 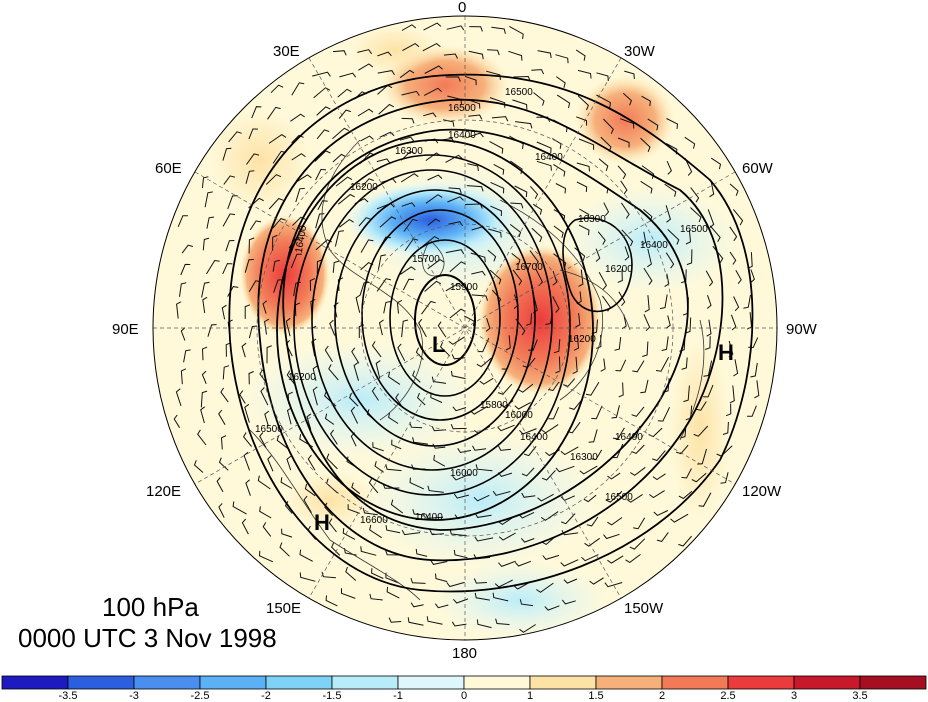 I want to click on high-pressure-marker: H, so click(x=322, y=522).